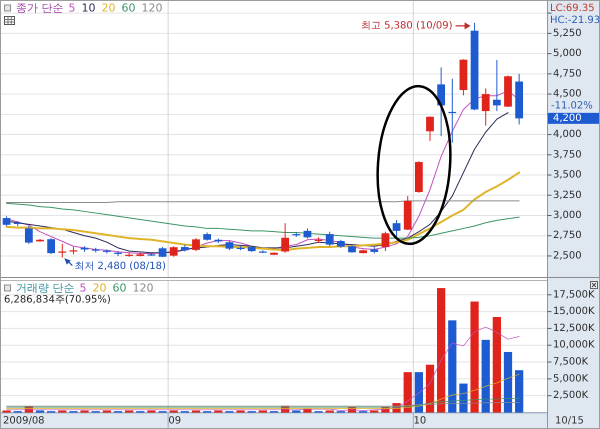  Describe the element at coordinates (574, 328) in the screenshot. I see `y-tick-label: 12,500K` at that location.